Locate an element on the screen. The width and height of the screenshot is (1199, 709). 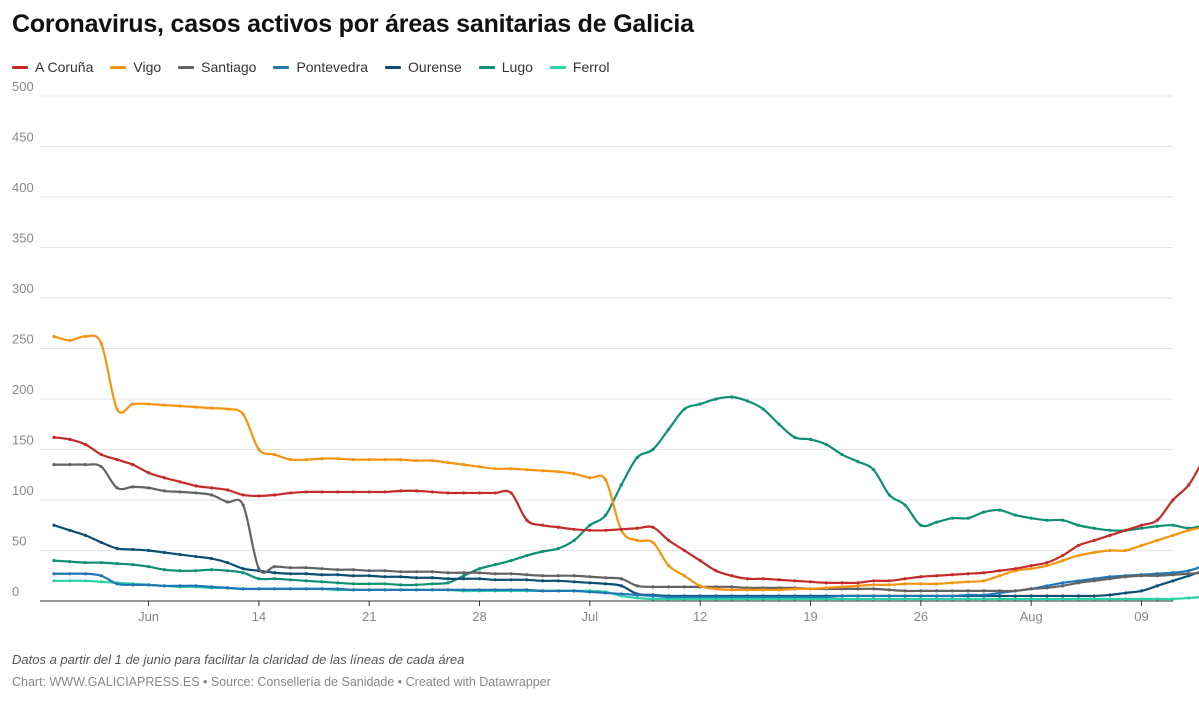
y-tick-label: 250 is located at coordinates (23, 339).